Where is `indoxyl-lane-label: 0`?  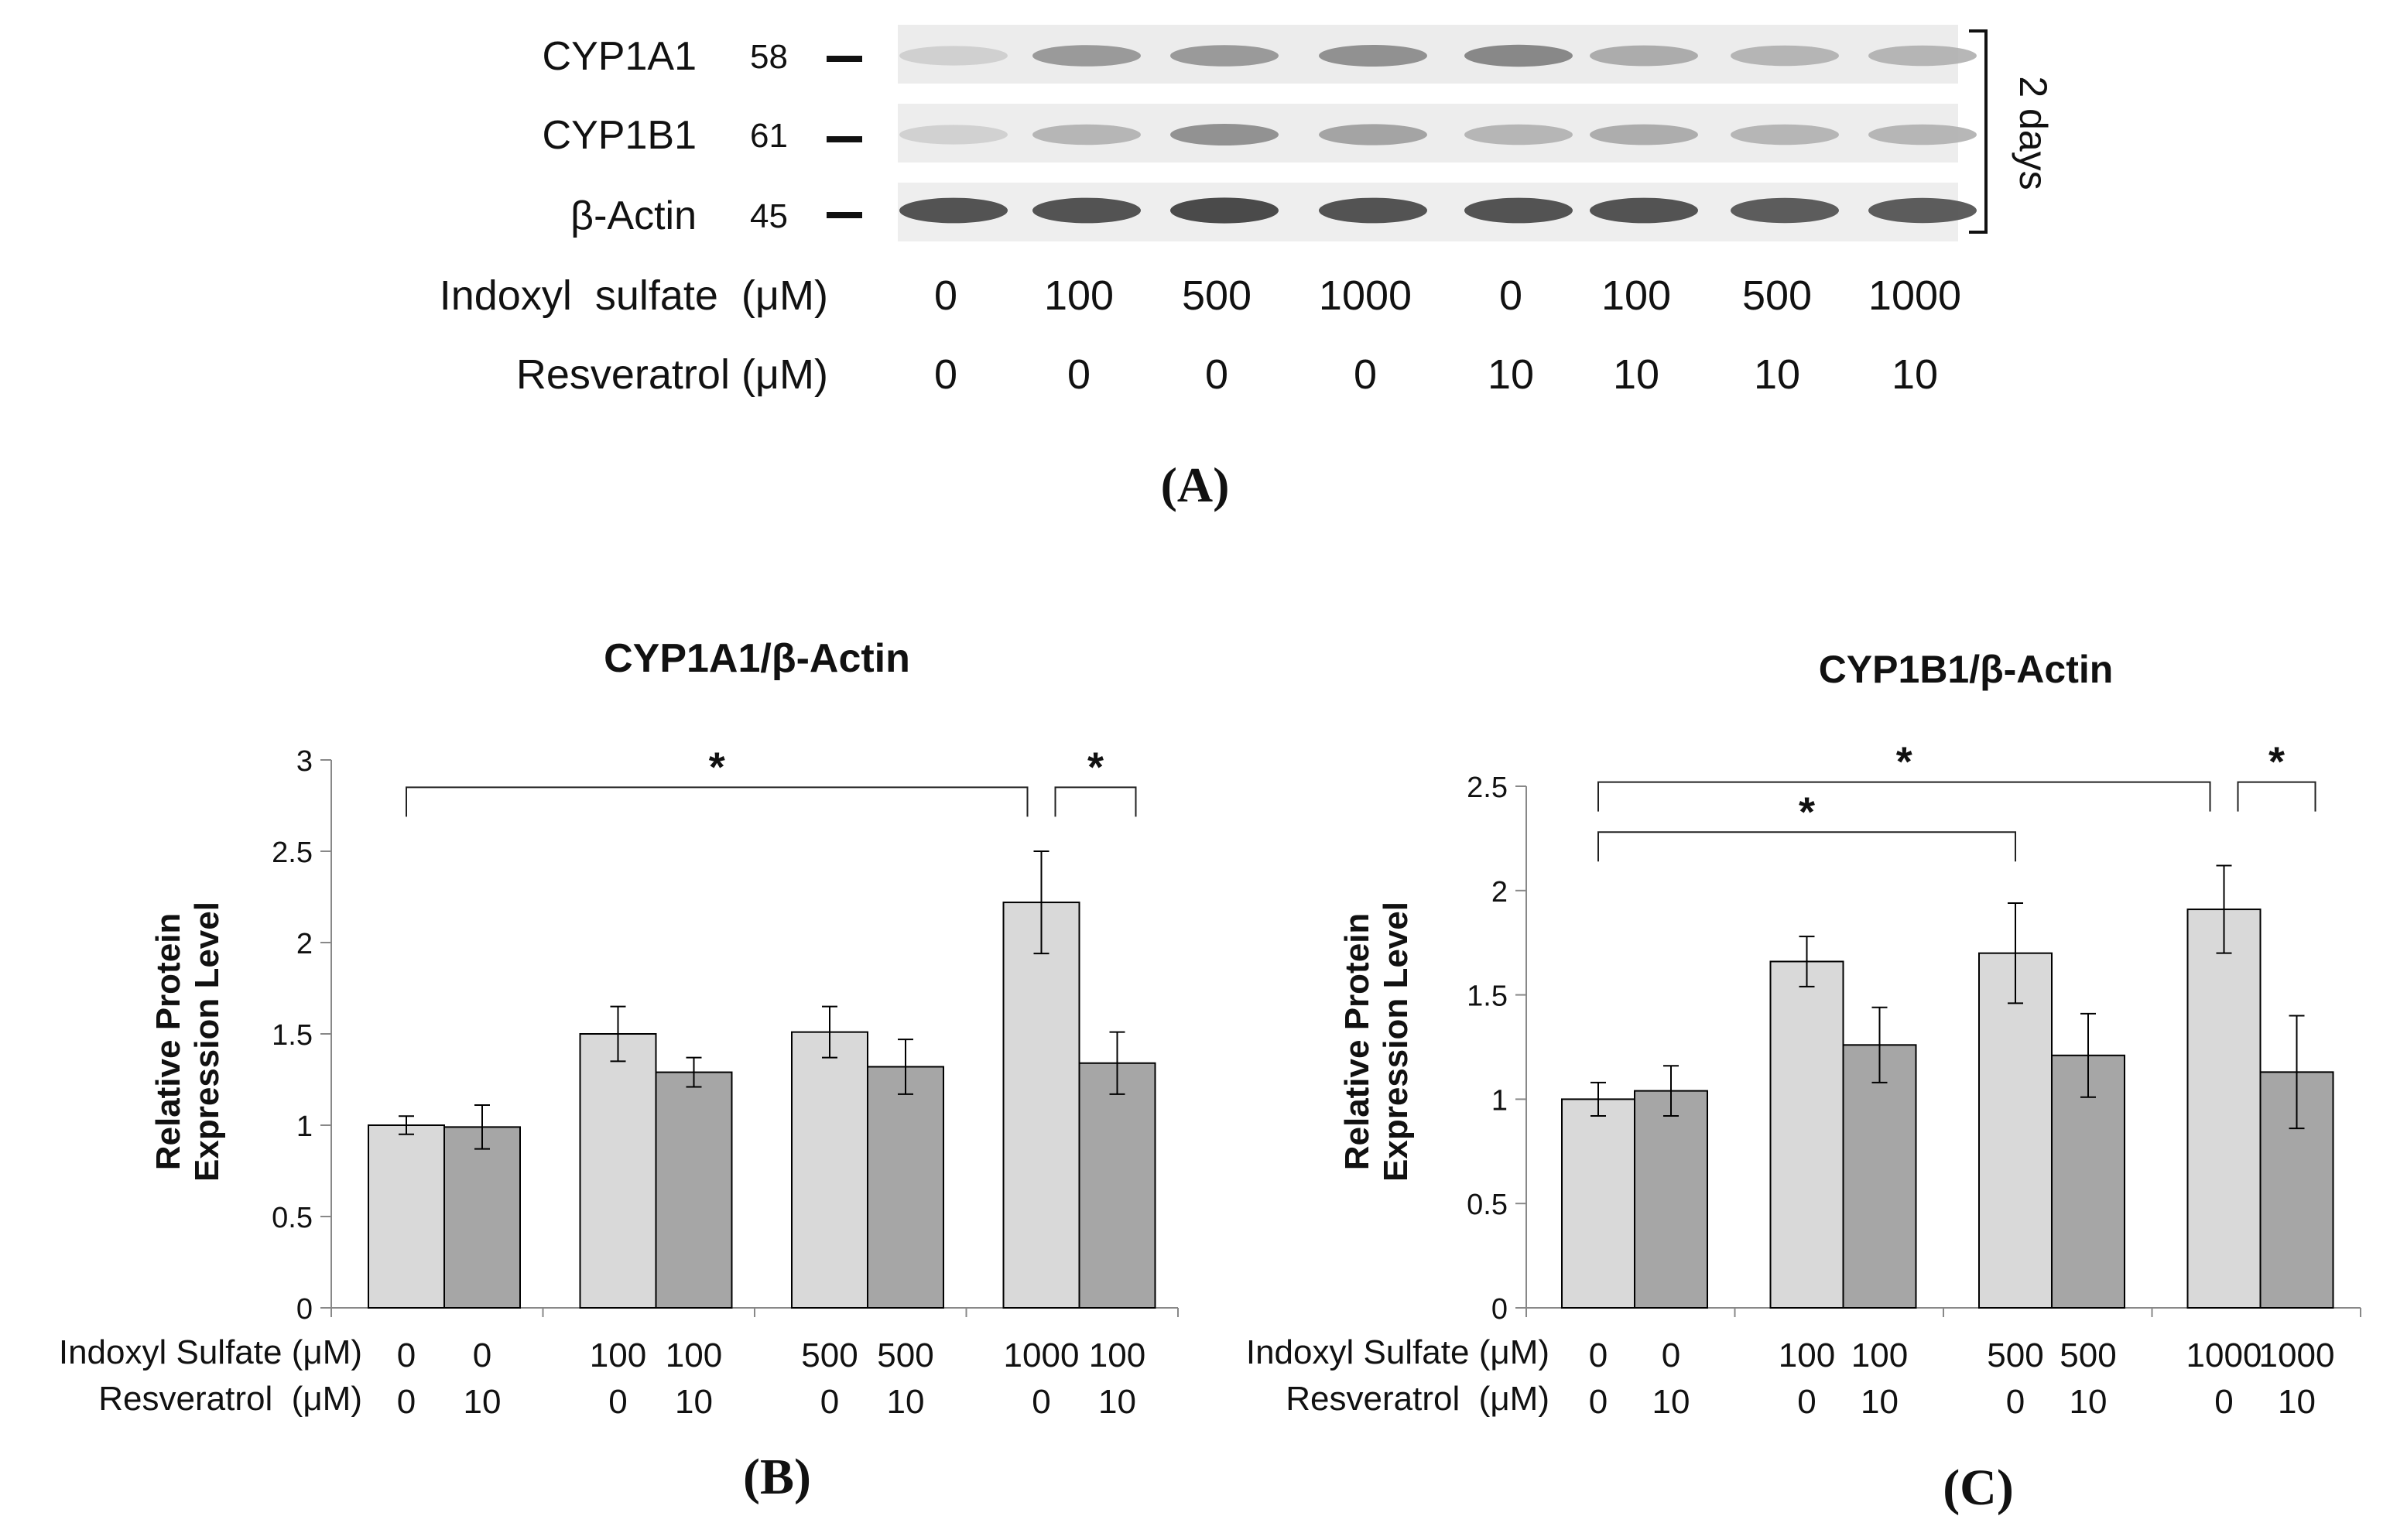
indoxyl-lane-label: 0 is located at coordinates (945, 295).